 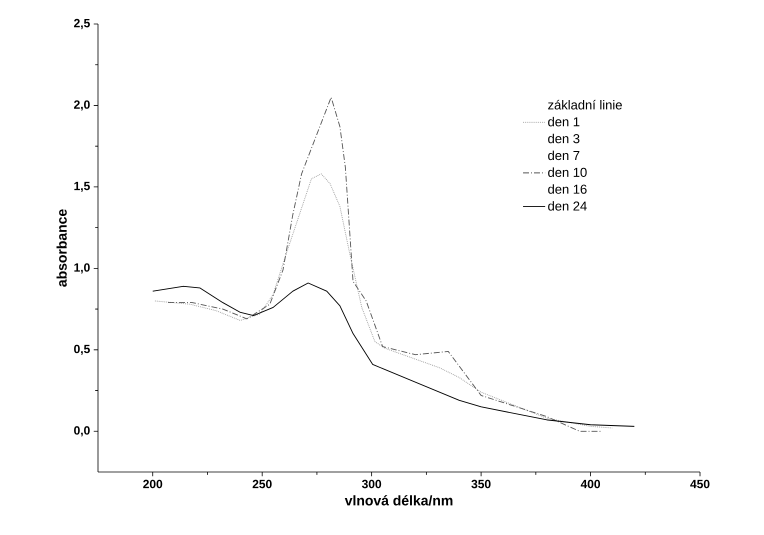 I want to click on y-tick-label: 1,5, so click(x=82, y=187).